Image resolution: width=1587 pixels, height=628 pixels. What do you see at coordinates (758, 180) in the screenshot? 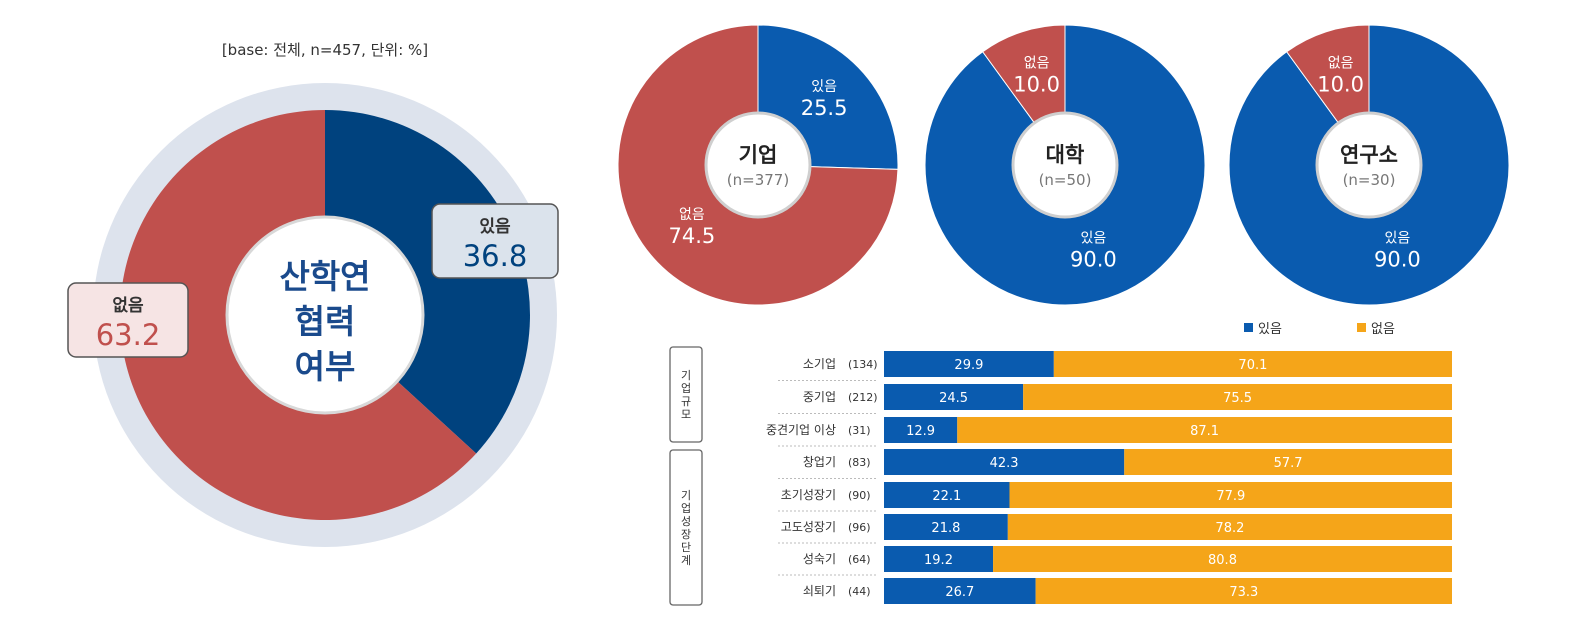
I see `donut-company-n: (n=377)` at bounding box center [758, 180].